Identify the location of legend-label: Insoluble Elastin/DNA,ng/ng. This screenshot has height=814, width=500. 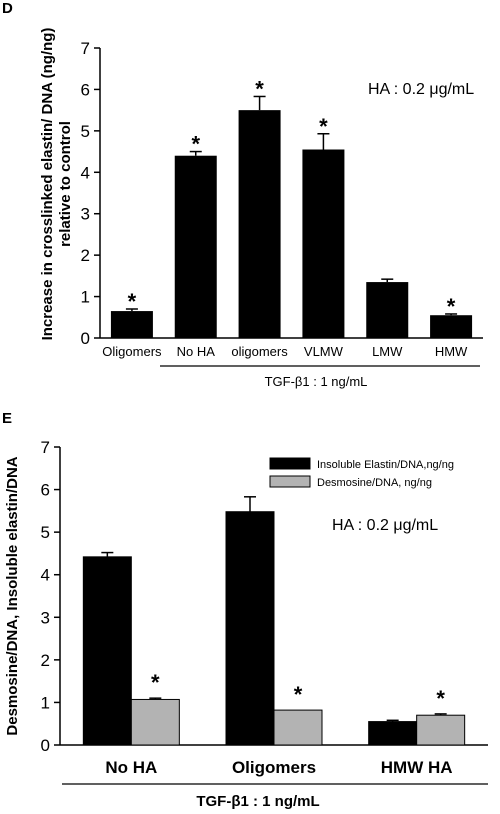
(385, 465).